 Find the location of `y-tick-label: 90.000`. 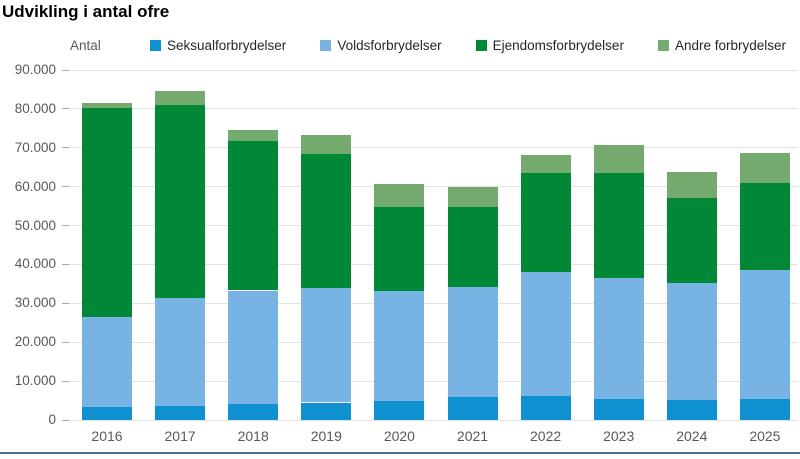

y-tick-label: 90.000 is located at coordinates (35, 69).